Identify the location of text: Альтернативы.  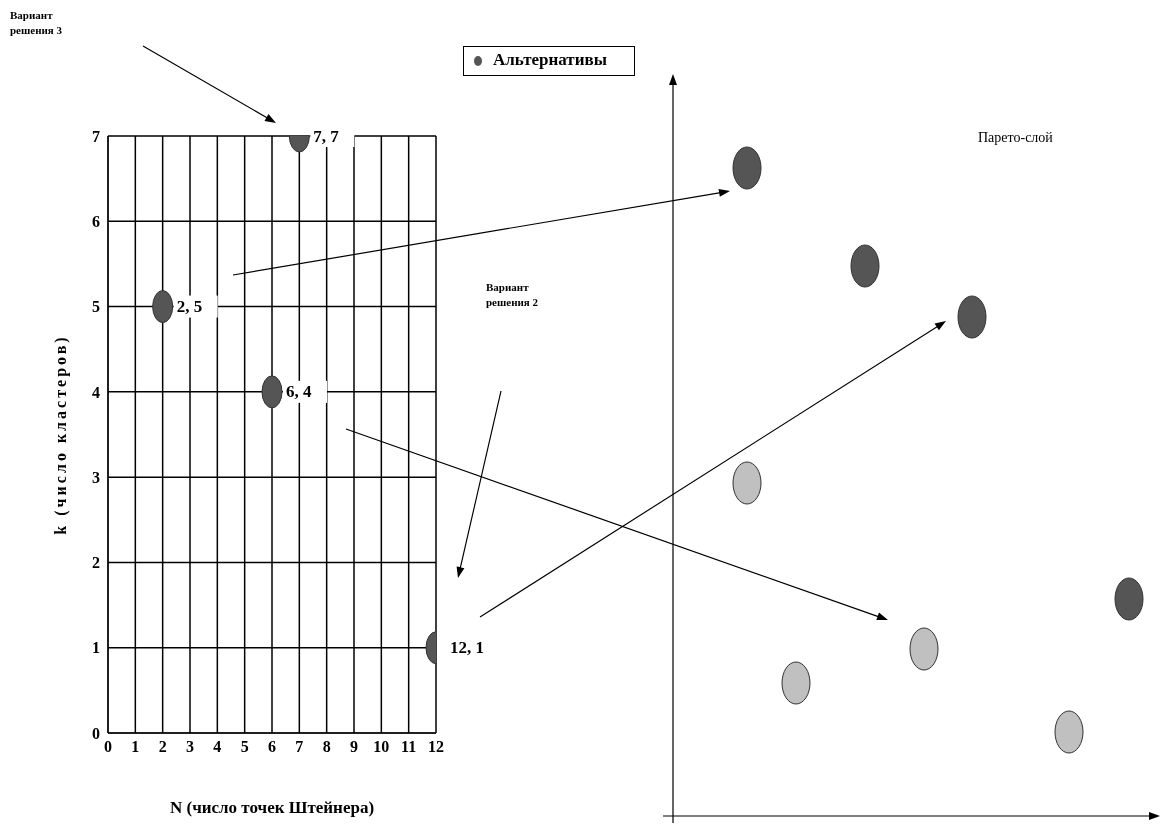
(550, 60).